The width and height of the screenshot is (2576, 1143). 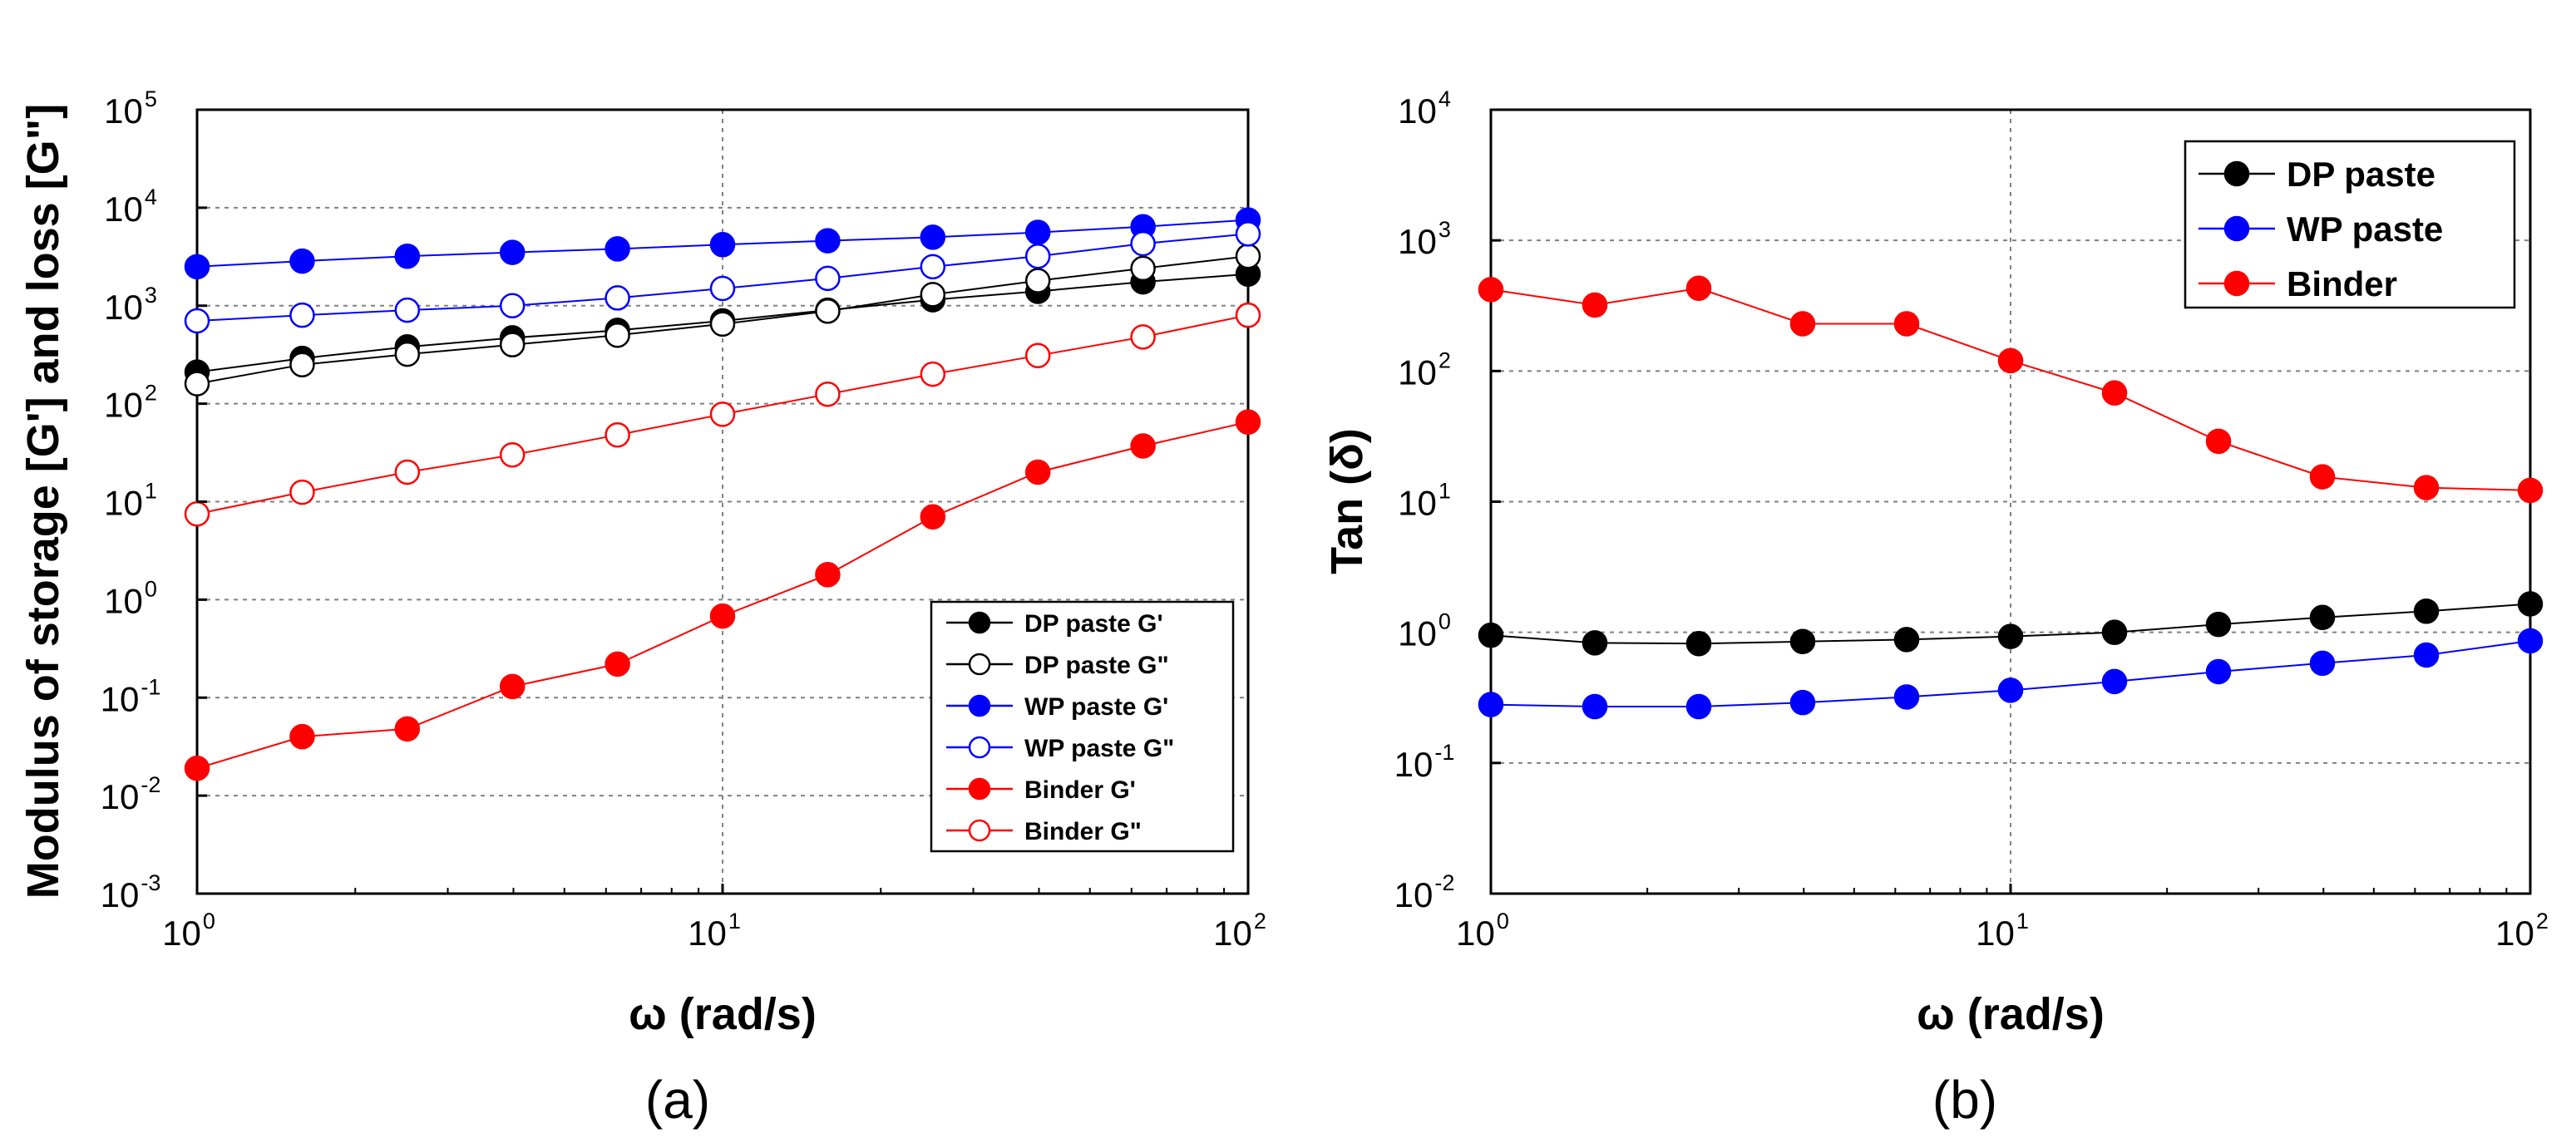 What do you see at coordinates (1424, 631) in the screenshot?
I see `panel-b-y-tick-label: 10⁰` at bounding box center [1424, 631].